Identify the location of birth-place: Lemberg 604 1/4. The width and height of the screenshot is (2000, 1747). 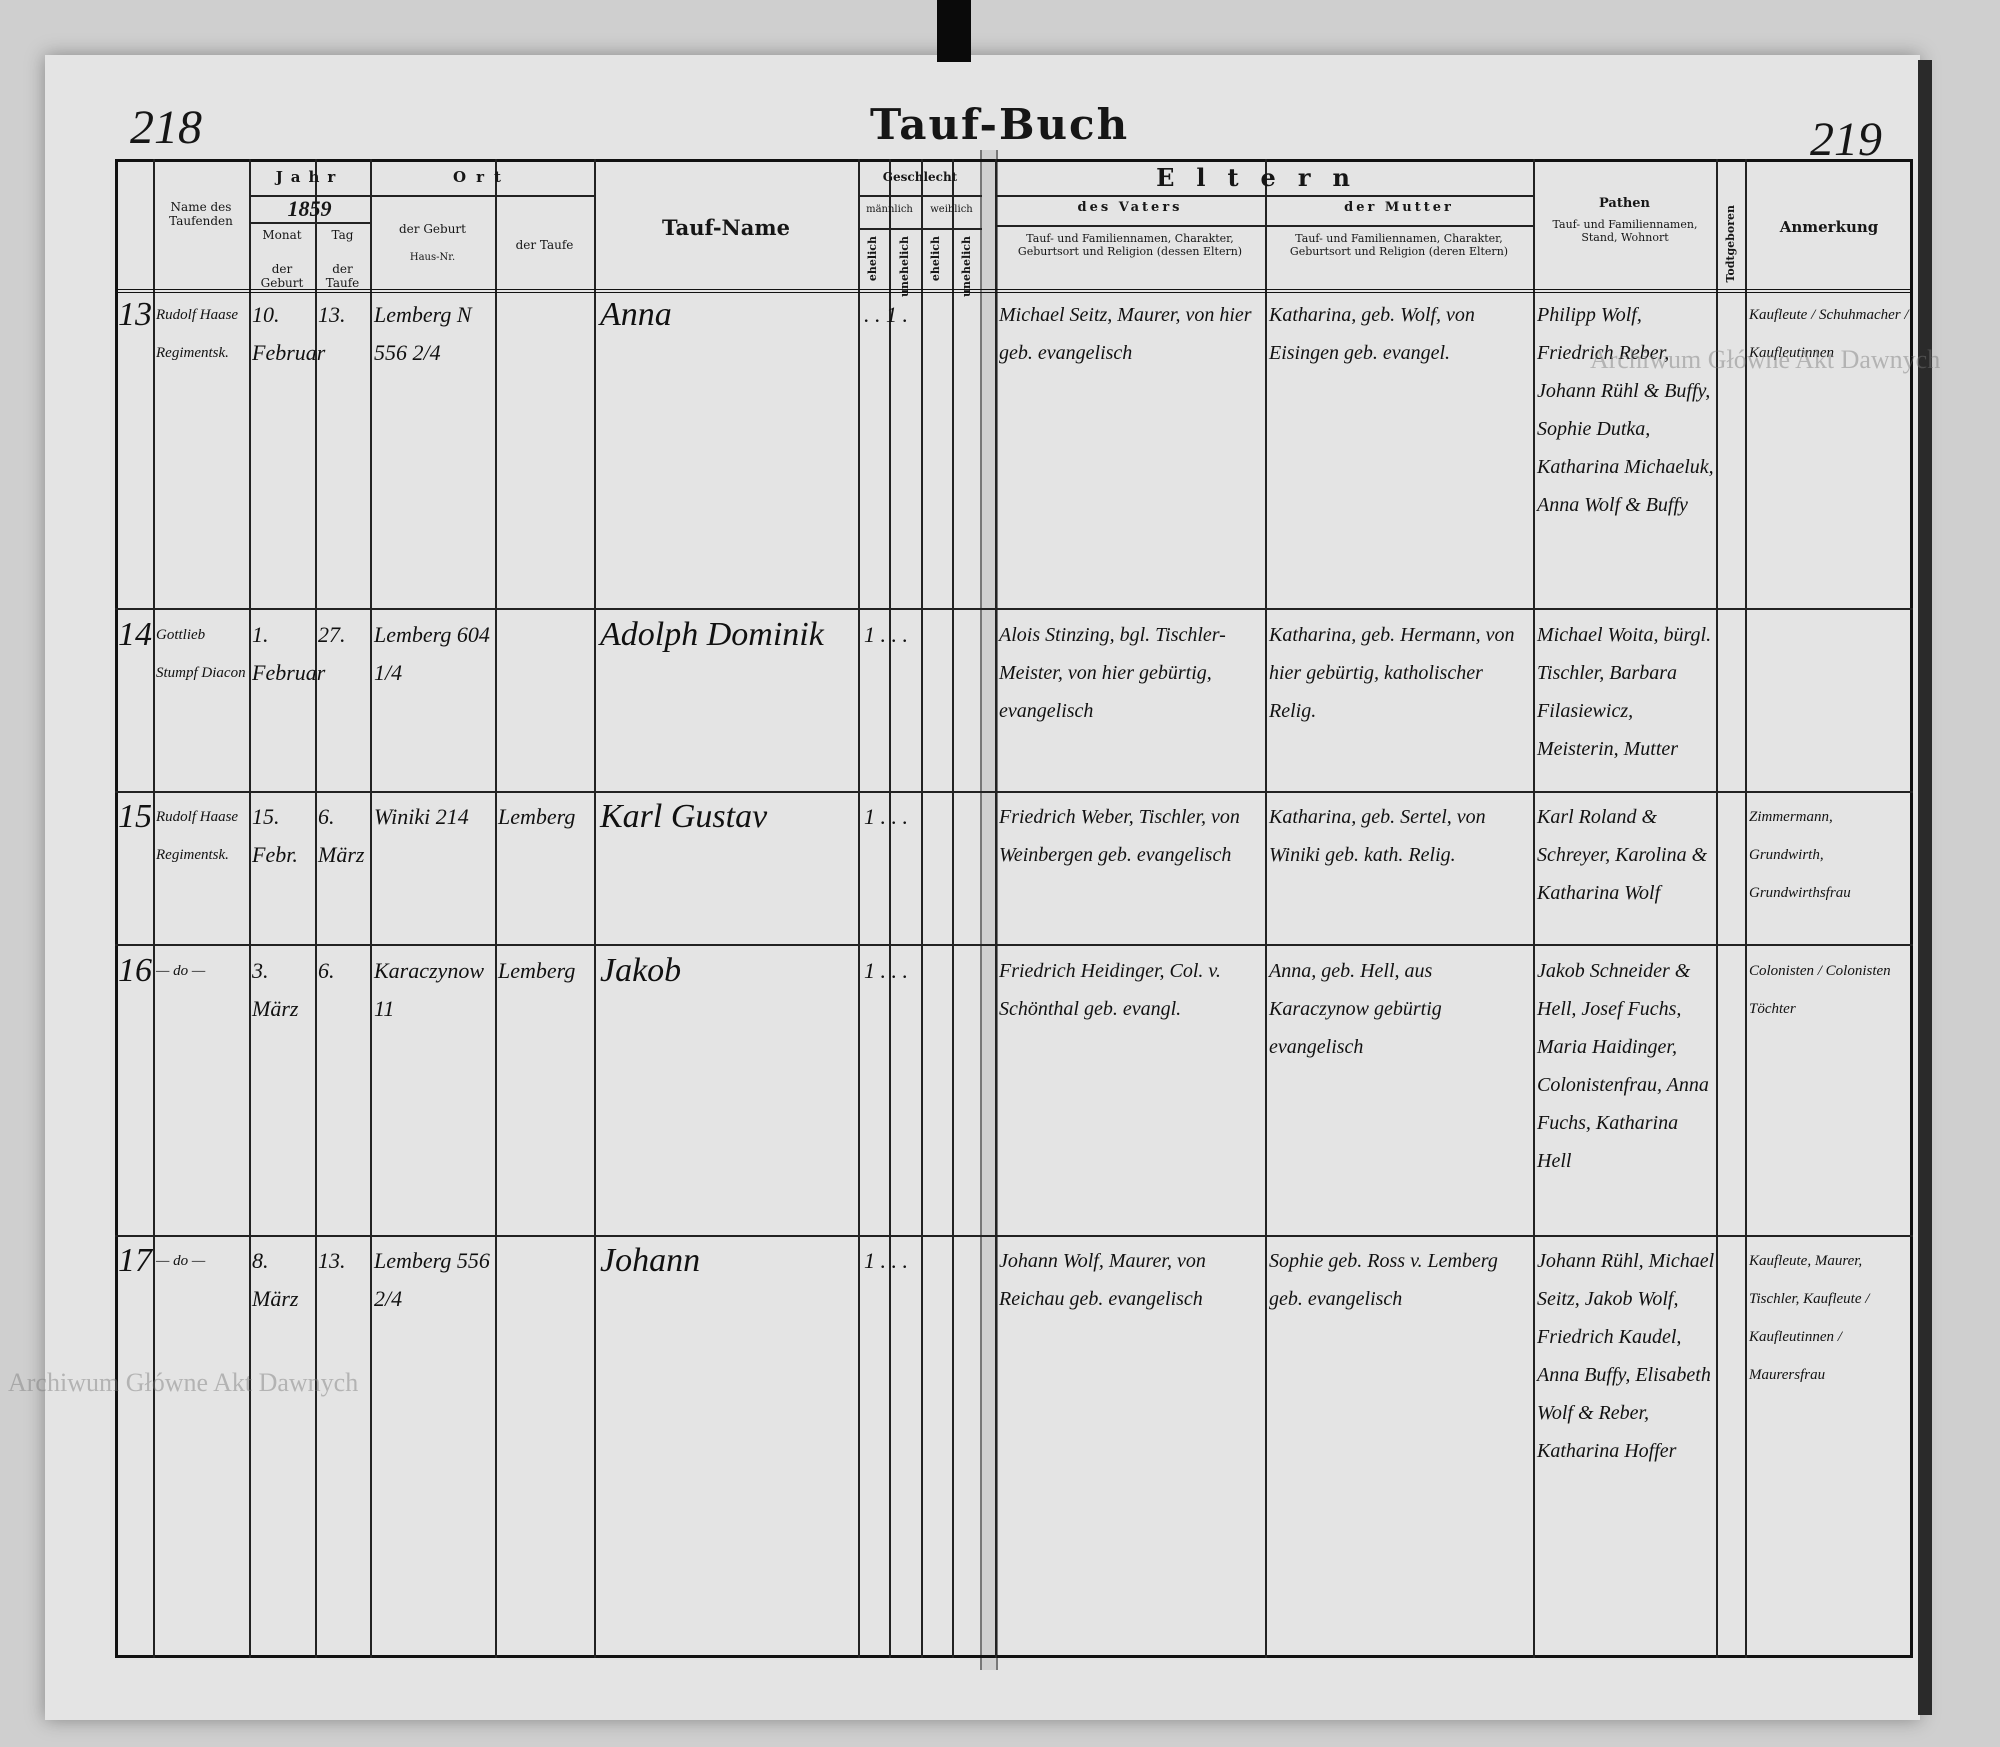
(432, 653).